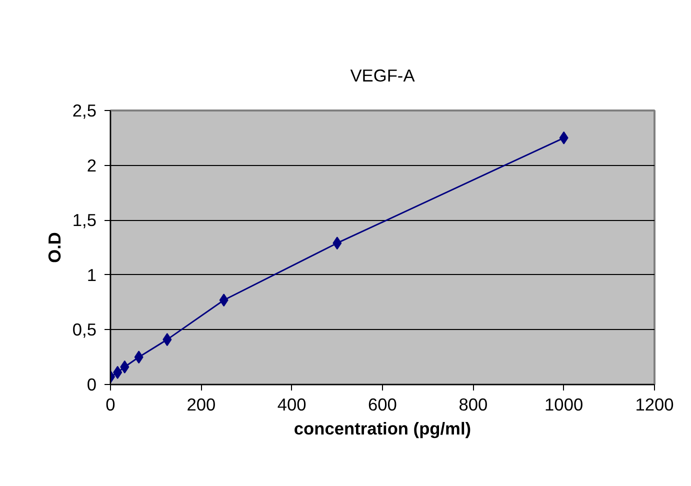 The height and width of the screenshot is (486, 691). What do you see at coordinates (473, 404) in the screenshot?
I see `x-tick-label: 800` at bounding box center [473, 404].